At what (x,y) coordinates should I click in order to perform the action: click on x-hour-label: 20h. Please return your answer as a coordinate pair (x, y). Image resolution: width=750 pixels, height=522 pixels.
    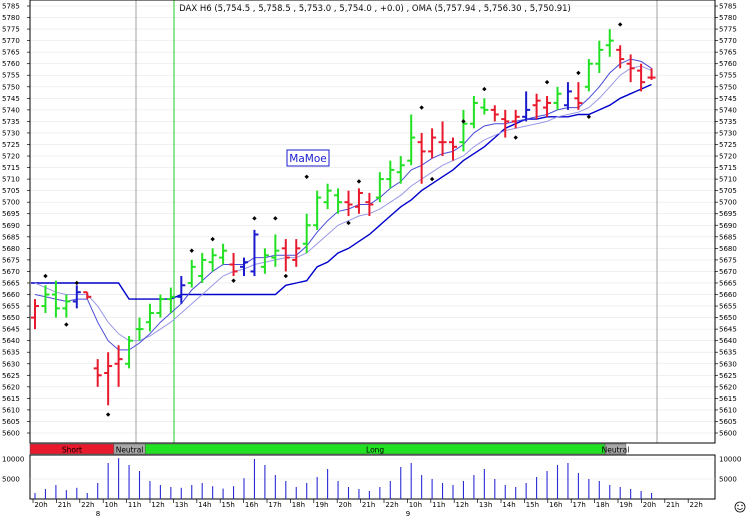
    Looking at the image, I should click on (345, 505).